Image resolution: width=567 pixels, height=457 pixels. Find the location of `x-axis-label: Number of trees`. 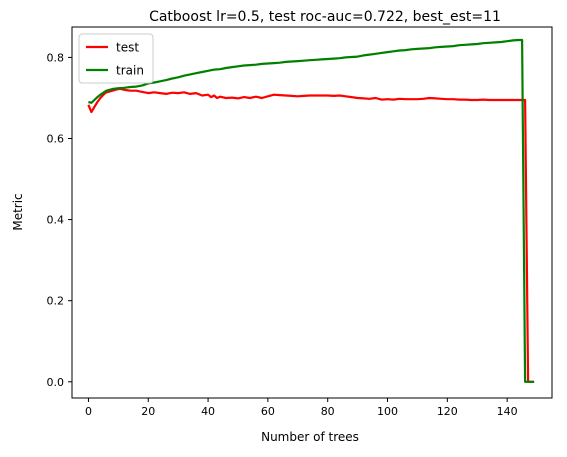

x-axis-label: Number of trees is located at coordinates (310, 437).